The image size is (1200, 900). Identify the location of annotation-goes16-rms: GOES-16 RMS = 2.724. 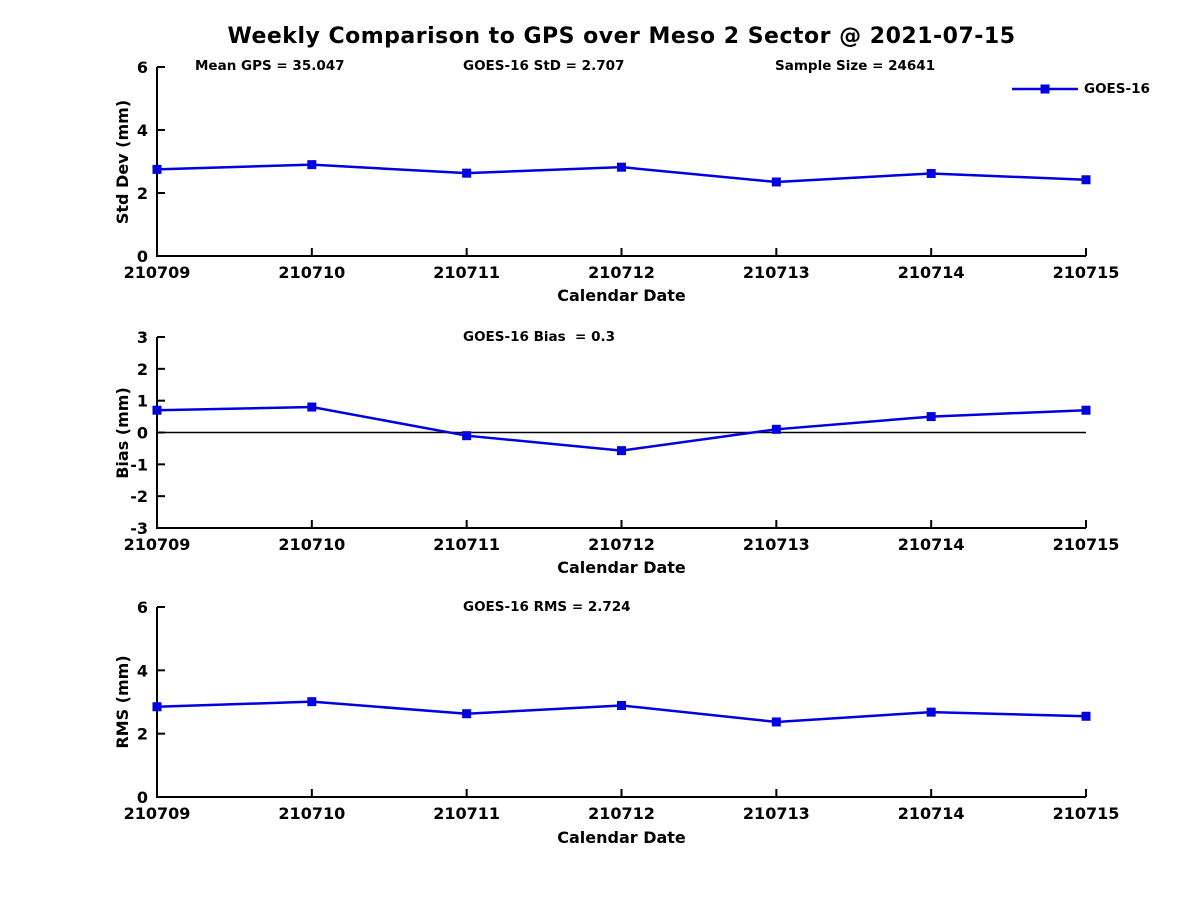
(547, 607).